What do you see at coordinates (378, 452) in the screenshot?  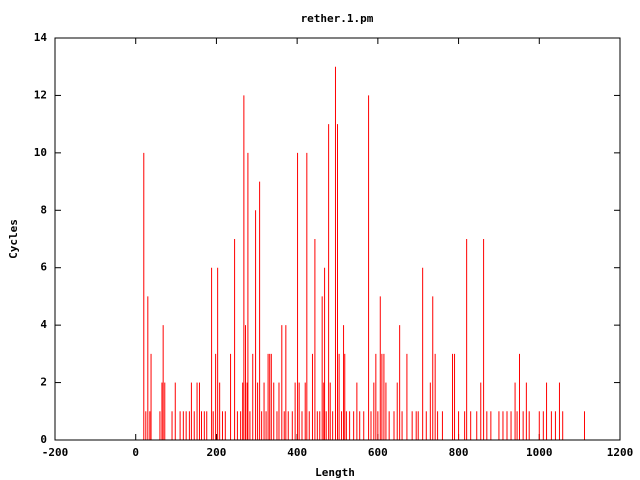 I see `x-tick-label: 600` at bounding box center [378, 452].